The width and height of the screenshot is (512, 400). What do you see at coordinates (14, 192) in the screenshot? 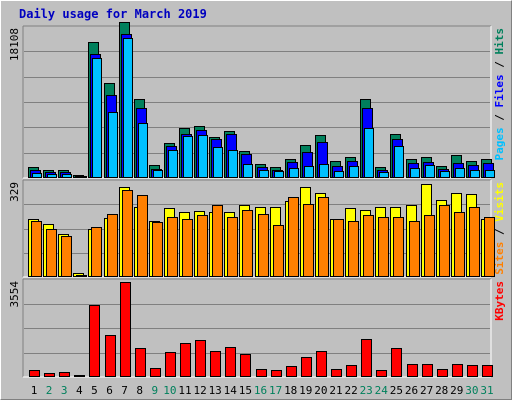
I see `y-max-label-sites-visits: 329` at bounding box center [14, 192].